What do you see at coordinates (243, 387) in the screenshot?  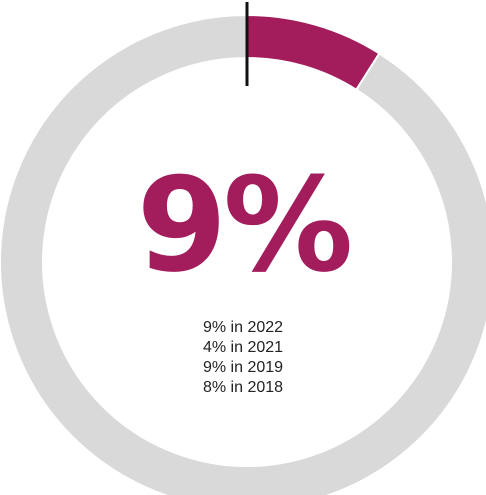 I see `history-item-2018: 8% in 2018` at bounding box center [243, 387].